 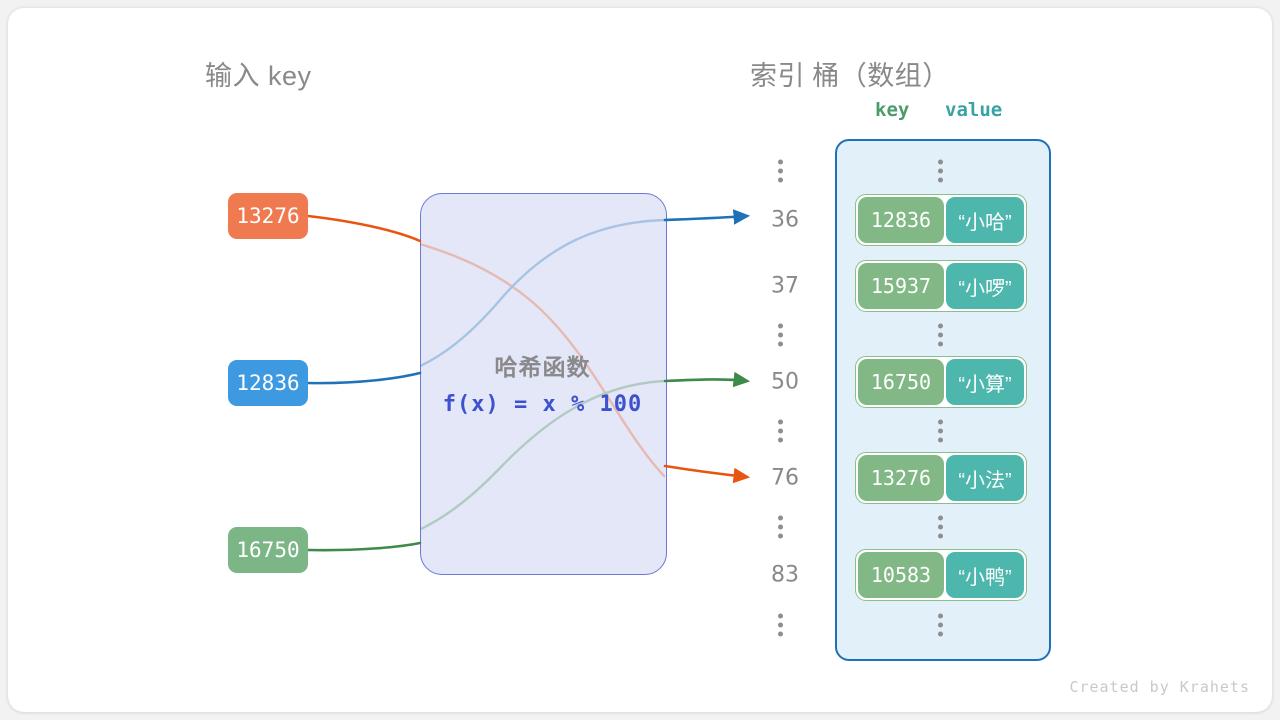 What do you see at coordinates (985, 286) in the screenshot?
I see `entry-value: “小啰”` at bounding box center [985, 286].